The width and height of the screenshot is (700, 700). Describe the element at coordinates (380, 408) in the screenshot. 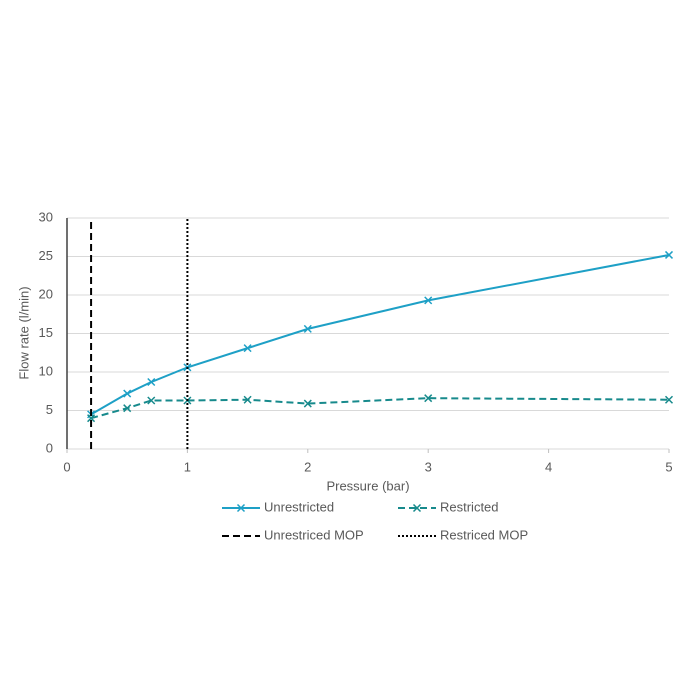

I see `series-line` at that location.